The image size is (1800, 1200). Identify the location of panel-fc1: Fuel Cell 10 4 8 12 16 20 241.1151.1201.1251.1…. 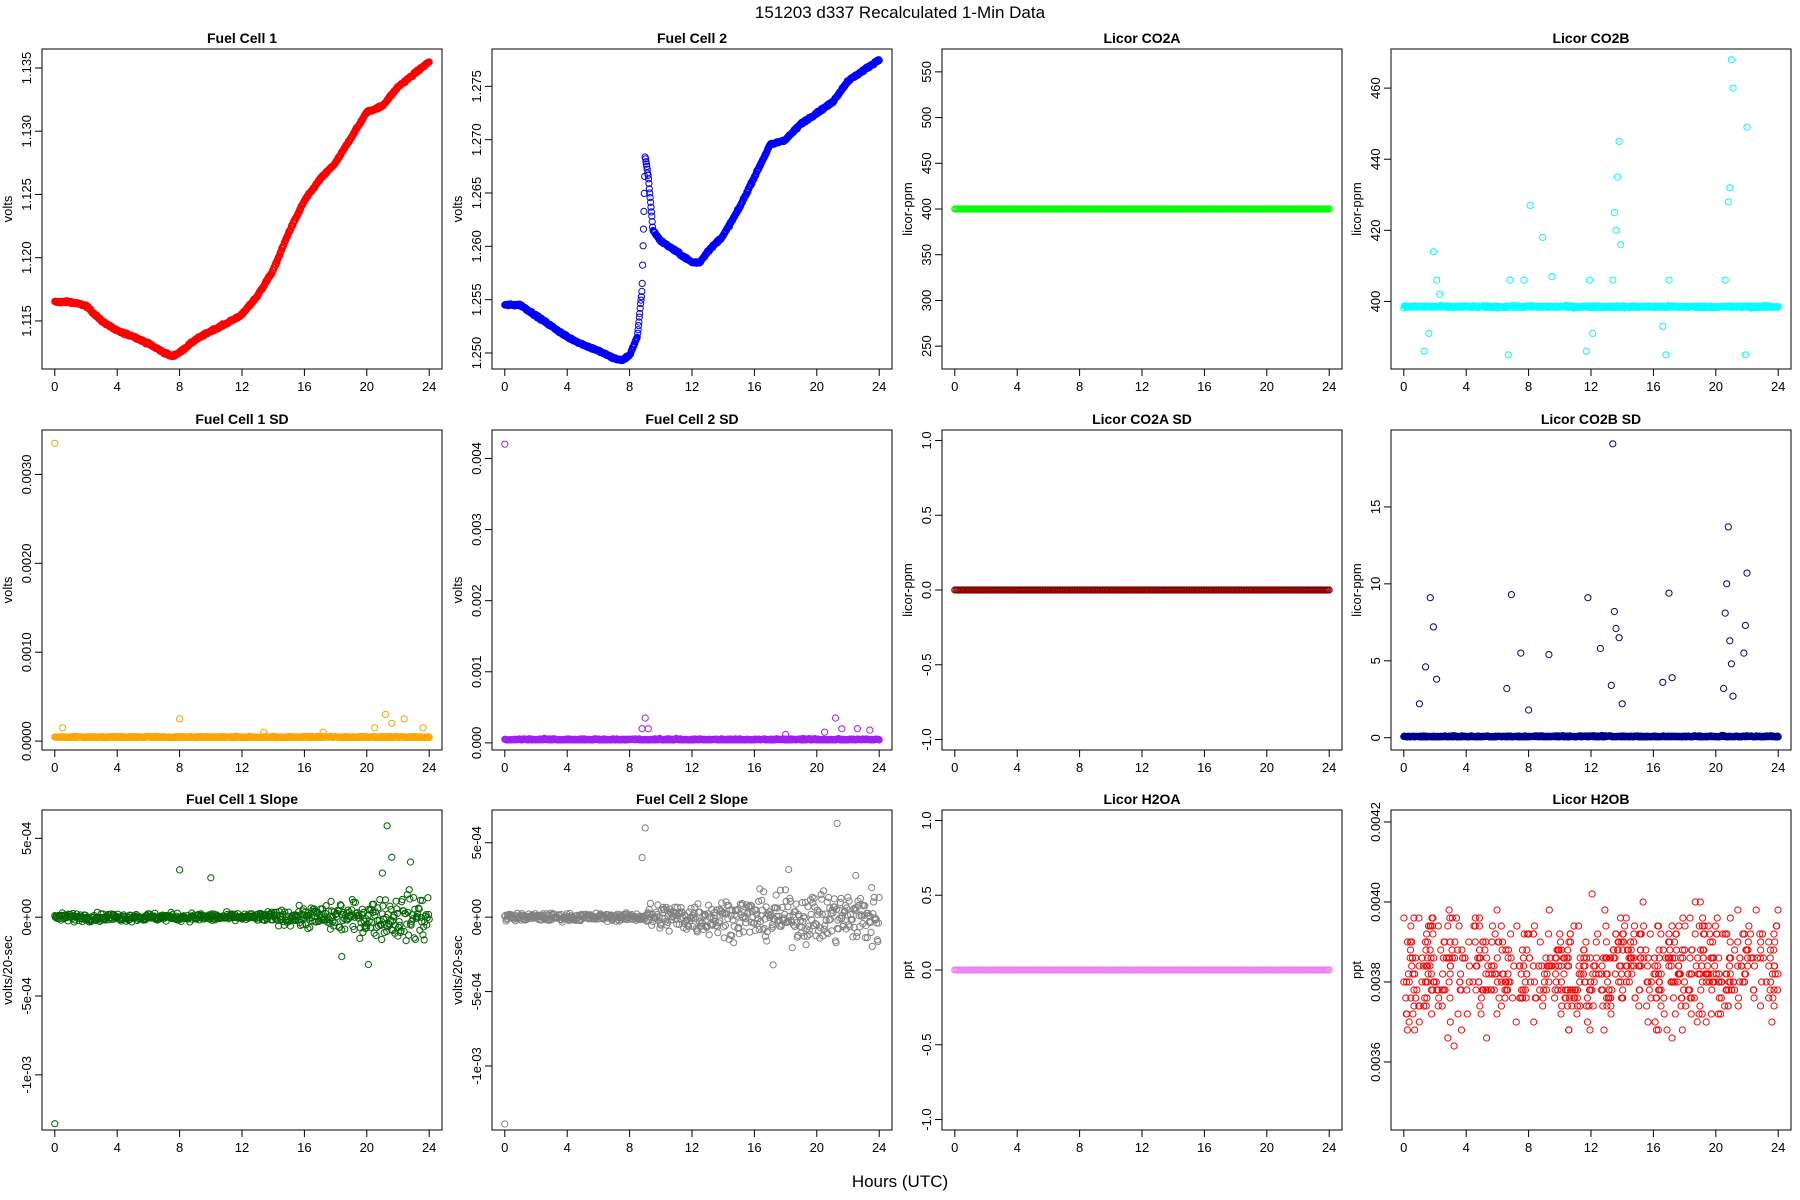
(221, 212).